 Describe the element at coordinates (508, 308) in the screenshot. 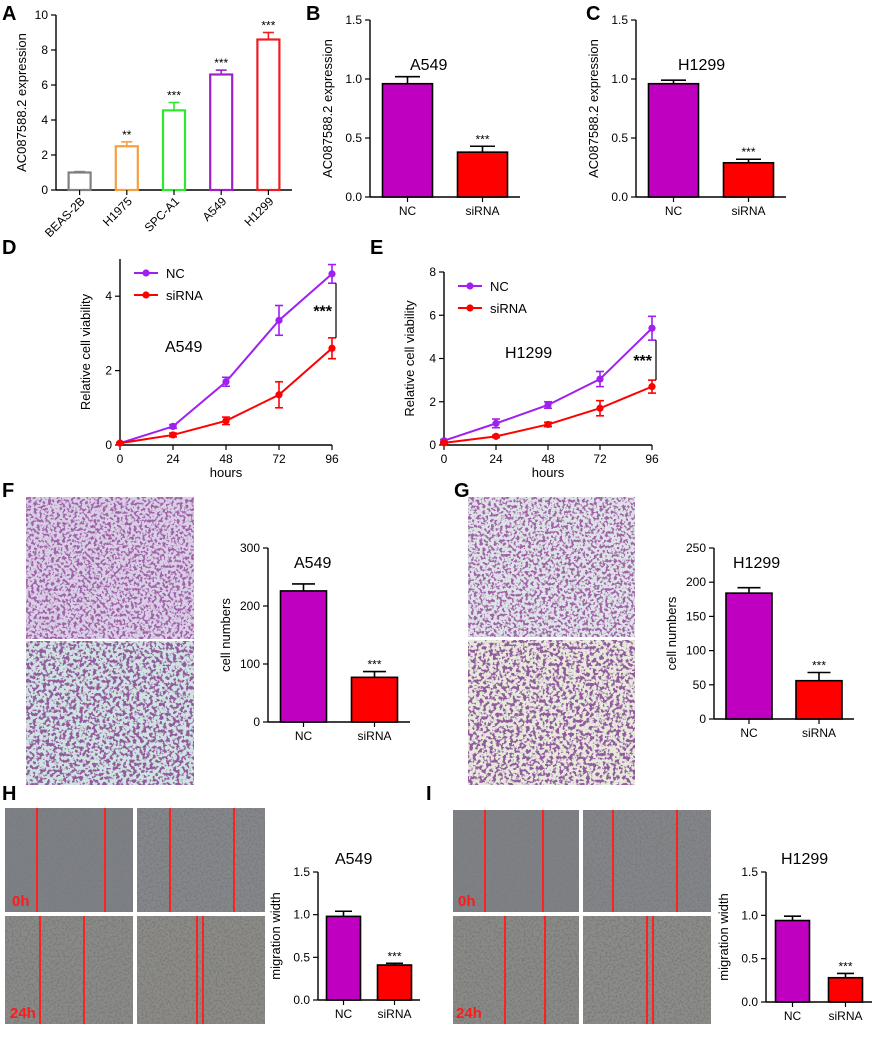

I see `legend-label: siRNA` at that location.